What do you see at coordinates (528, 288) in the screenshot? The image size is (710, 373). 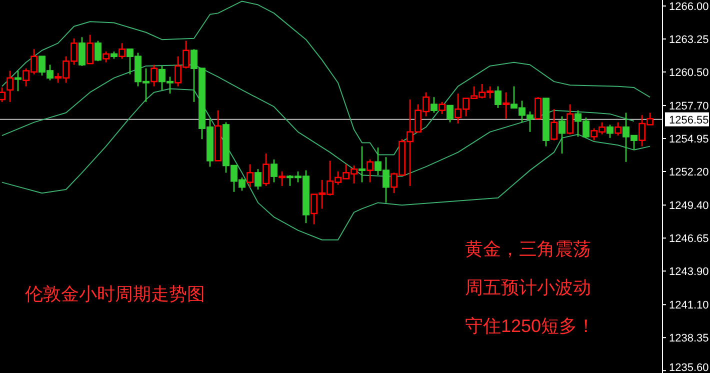 I see `annotation: 周五预计小波动` at bounding box center [528, 288].